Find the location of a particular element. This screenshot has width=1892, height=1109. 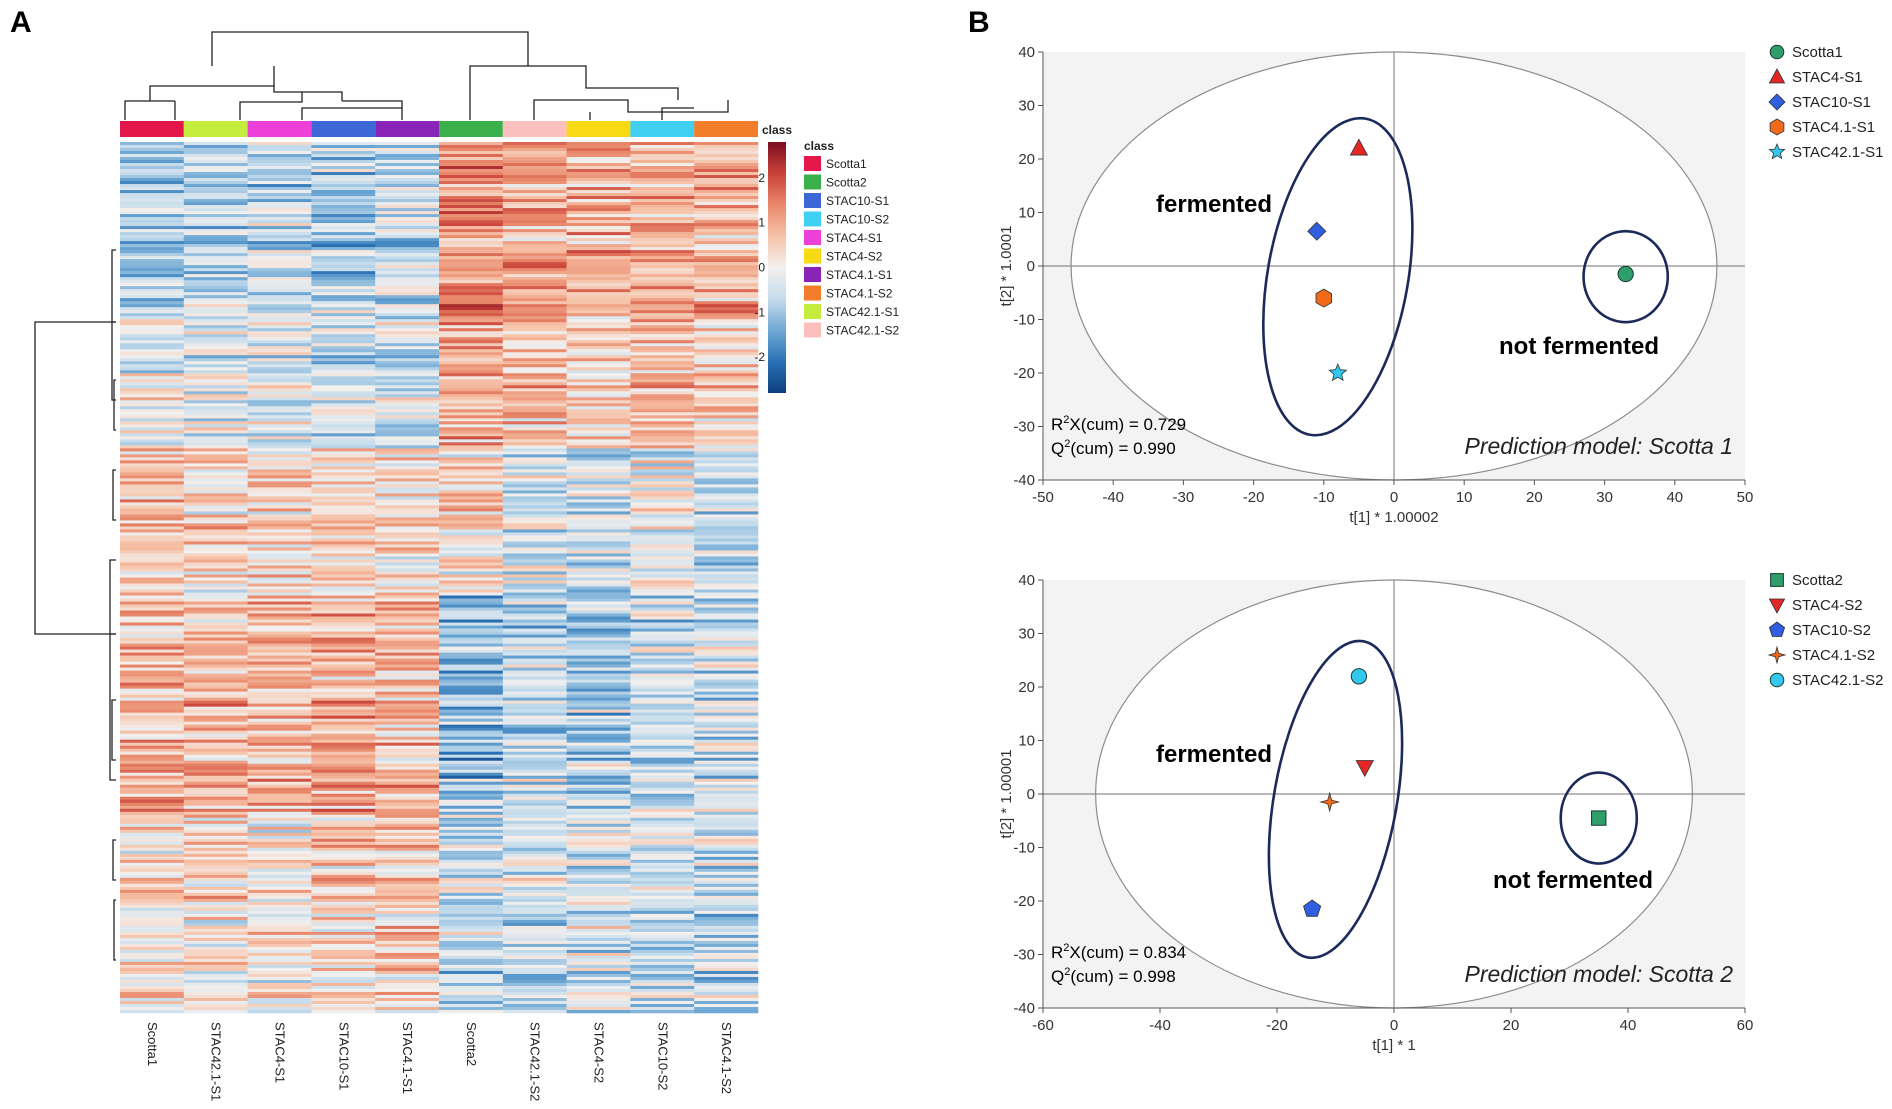

class-legend-label: STAC42.1-S2 is located at coordinates (862, 331).